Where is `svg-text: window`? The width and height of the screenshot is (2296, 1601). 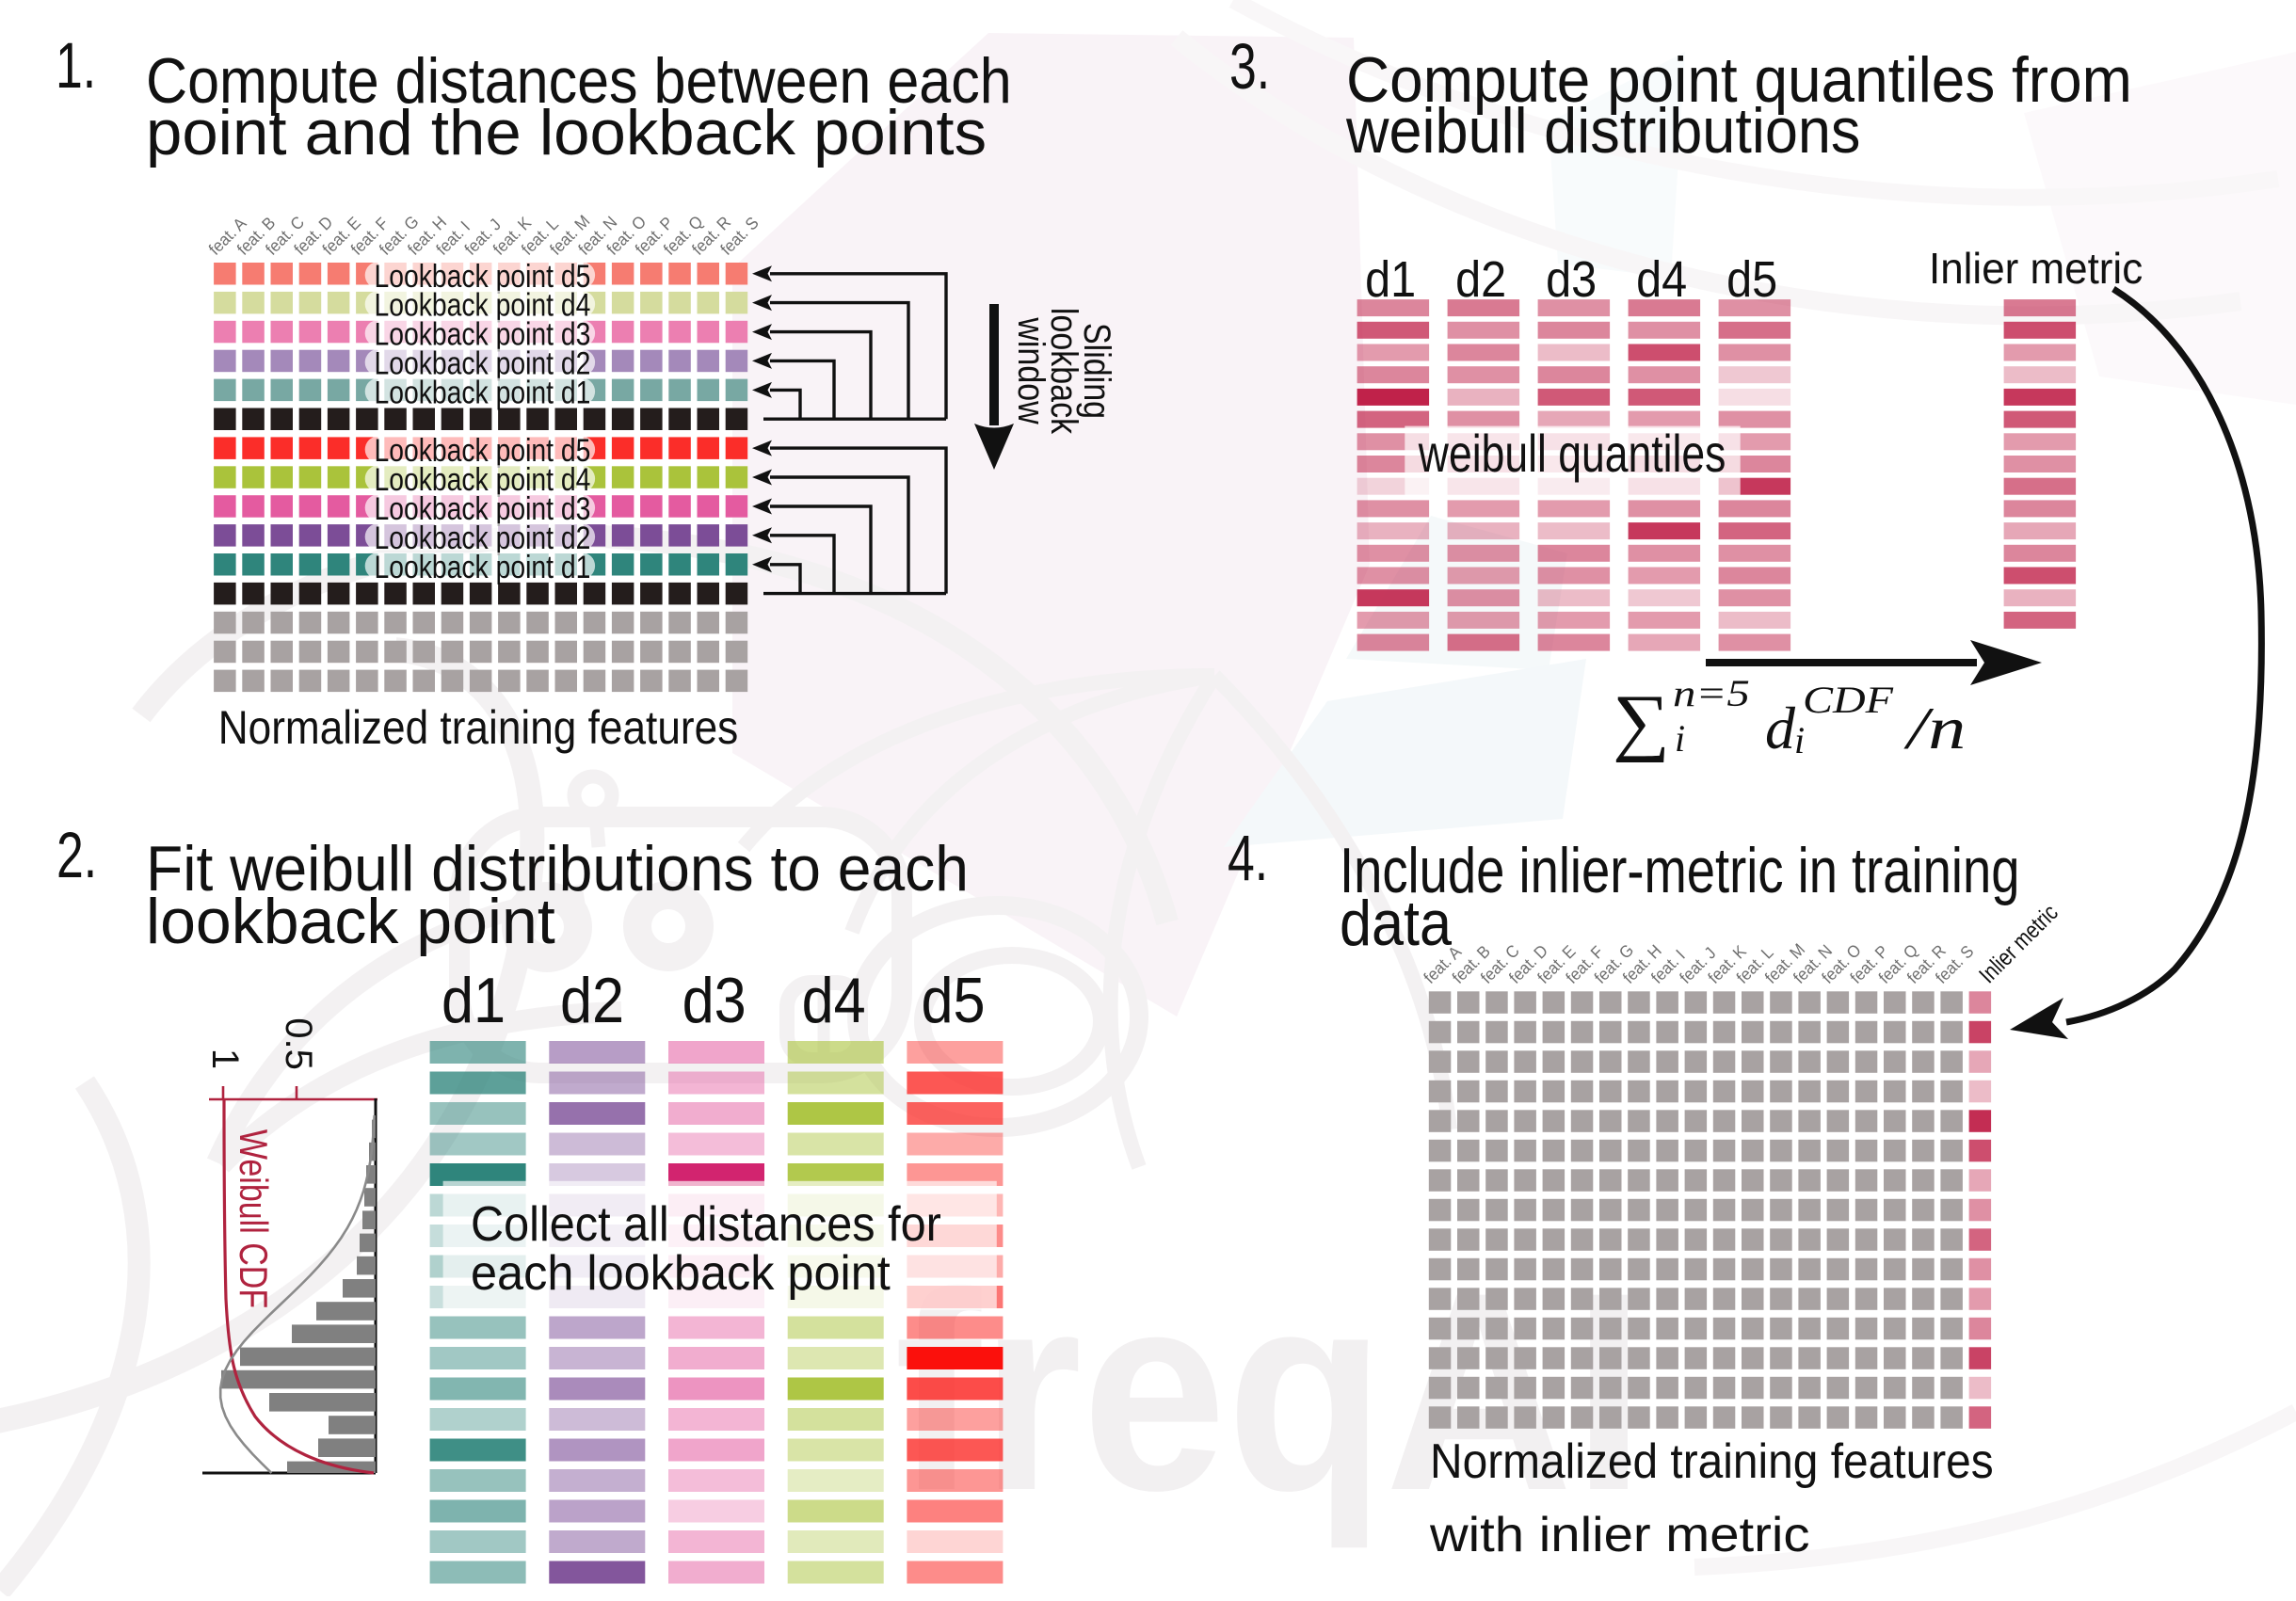
svg-text: window is located at coordinates (1031, 370).